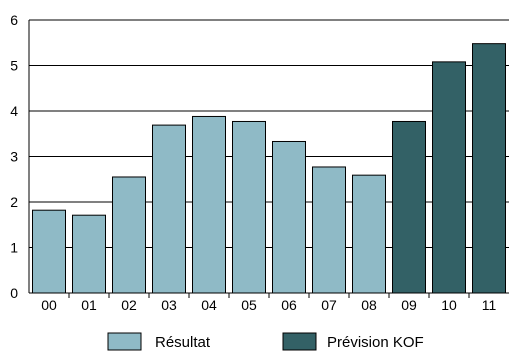  Describe the element at coordinates (49, 305) in the screenshot. I see `x-tick-label: 00` at that location.